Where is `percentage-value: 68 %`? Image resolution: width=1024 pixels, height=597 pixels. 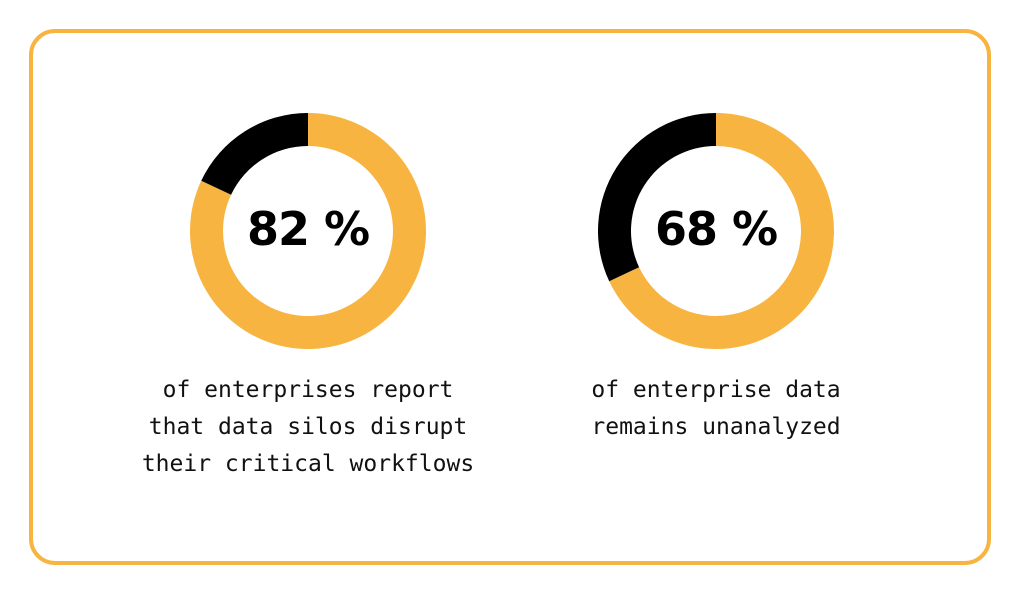 percentage-value: 68 % is located at coordinates (716, 229).